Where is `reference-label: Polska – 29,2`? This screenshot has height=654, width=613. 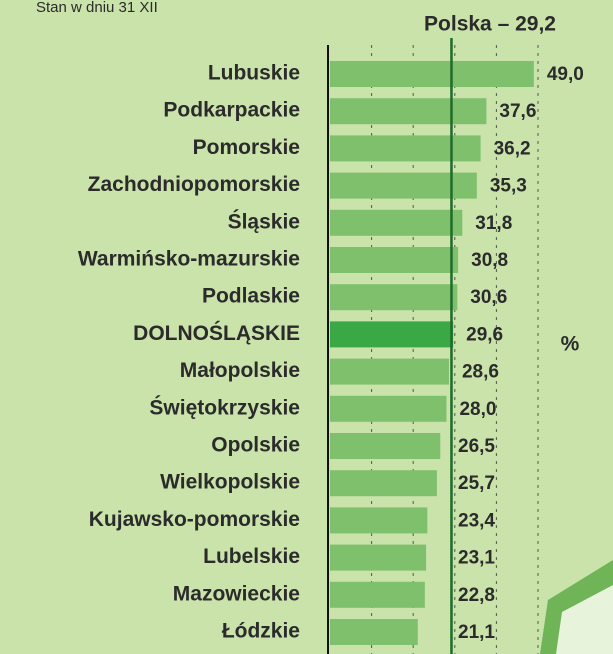
reference-label: Polska – 29,2 is located at coordinates (490, 24).